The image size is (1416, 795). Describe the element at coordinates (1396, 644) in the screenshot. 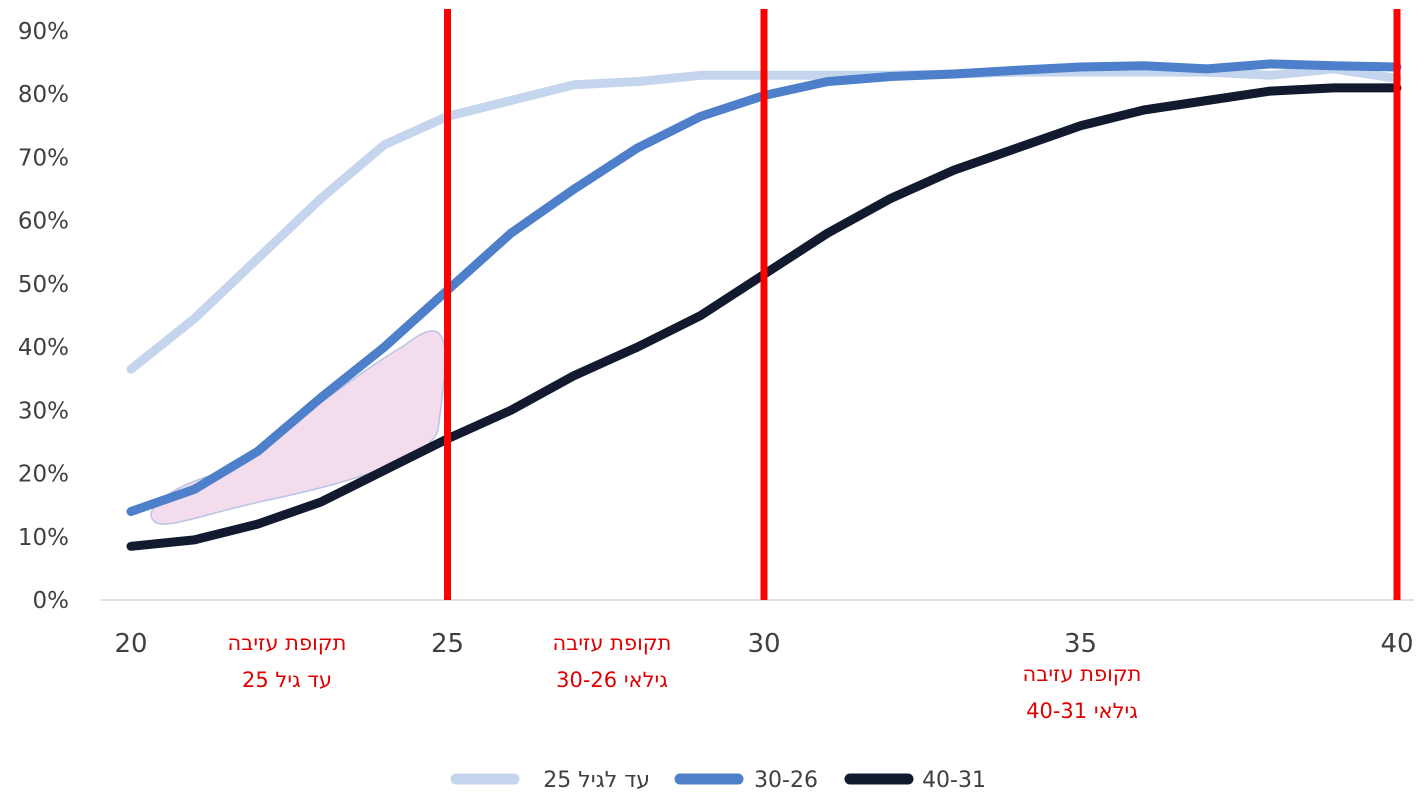

I see `x-tick-label: 40` at that location.